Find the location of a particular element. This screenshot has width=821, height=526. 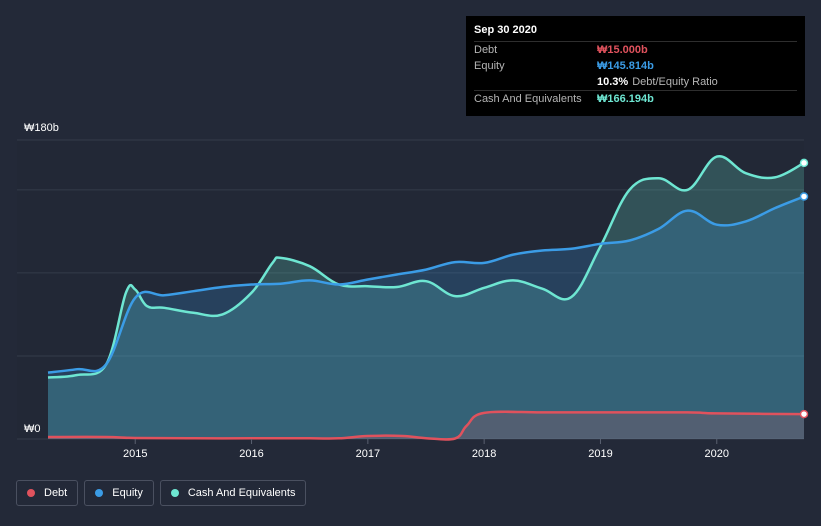

x-tick-label: 2017 is located at coordinates (368, 454).